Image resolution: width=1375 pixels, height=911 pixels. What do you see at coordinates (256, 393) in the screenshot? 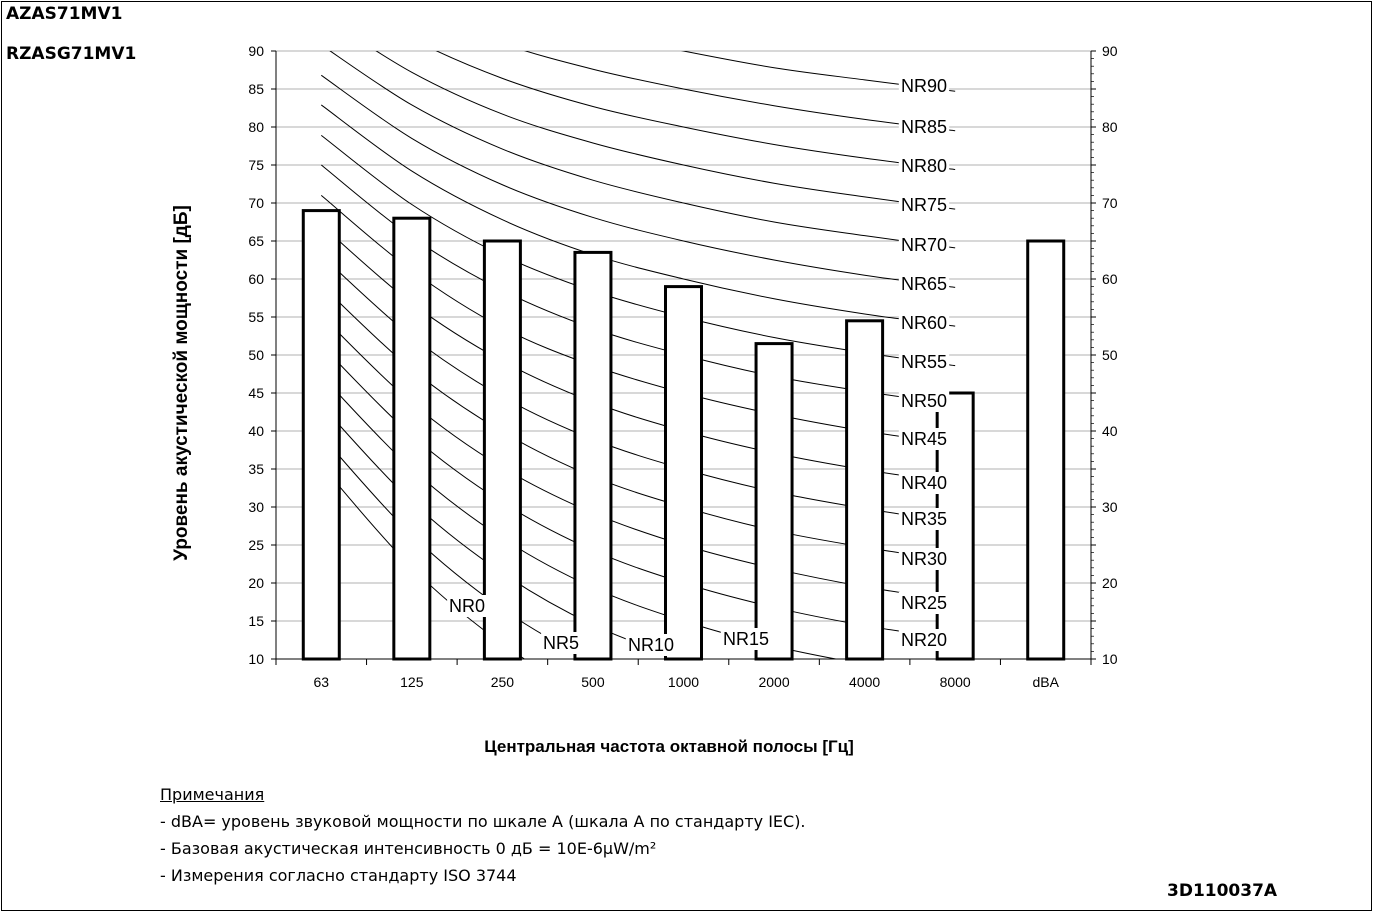
I see `y-tick-label-left: 45` at bounding box center [256, 393].